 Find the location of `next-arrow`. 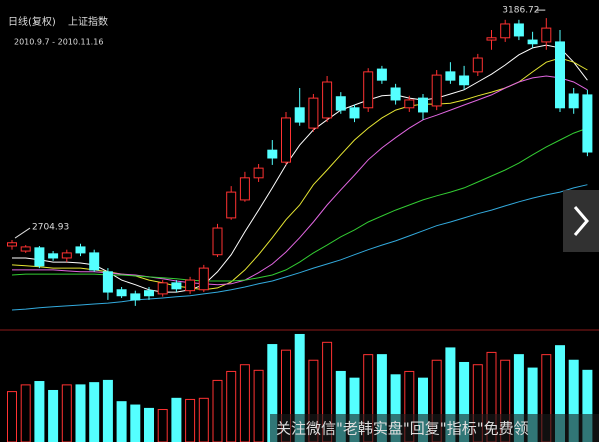

next-arrow is located at coordinates (581, 221).